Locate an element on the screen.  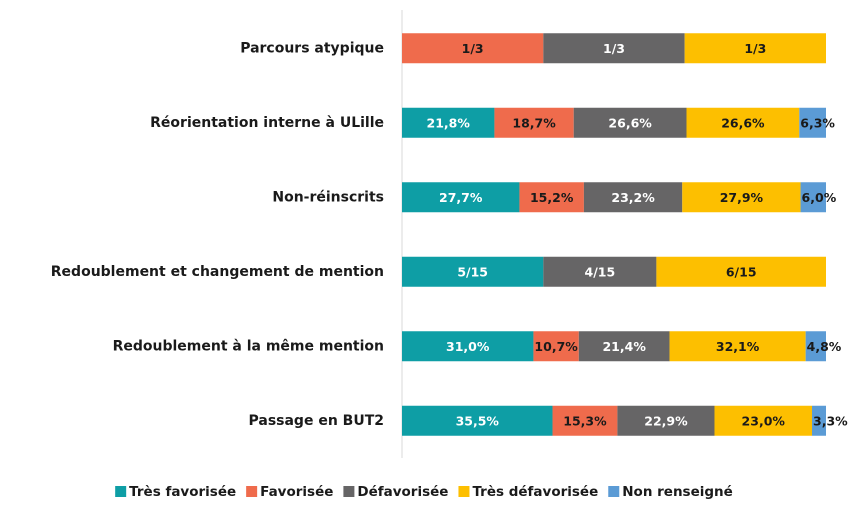
value-label: 23,0% is located at coordinates (764, 420).